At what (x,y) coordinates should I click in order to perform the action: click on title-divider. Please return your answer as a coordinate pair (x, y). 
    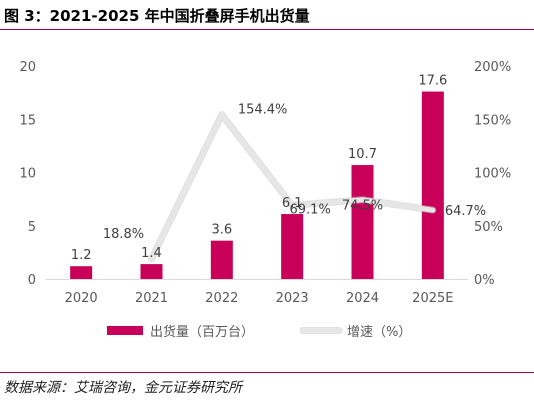
    Looking at the image, I should click on (267, 29).